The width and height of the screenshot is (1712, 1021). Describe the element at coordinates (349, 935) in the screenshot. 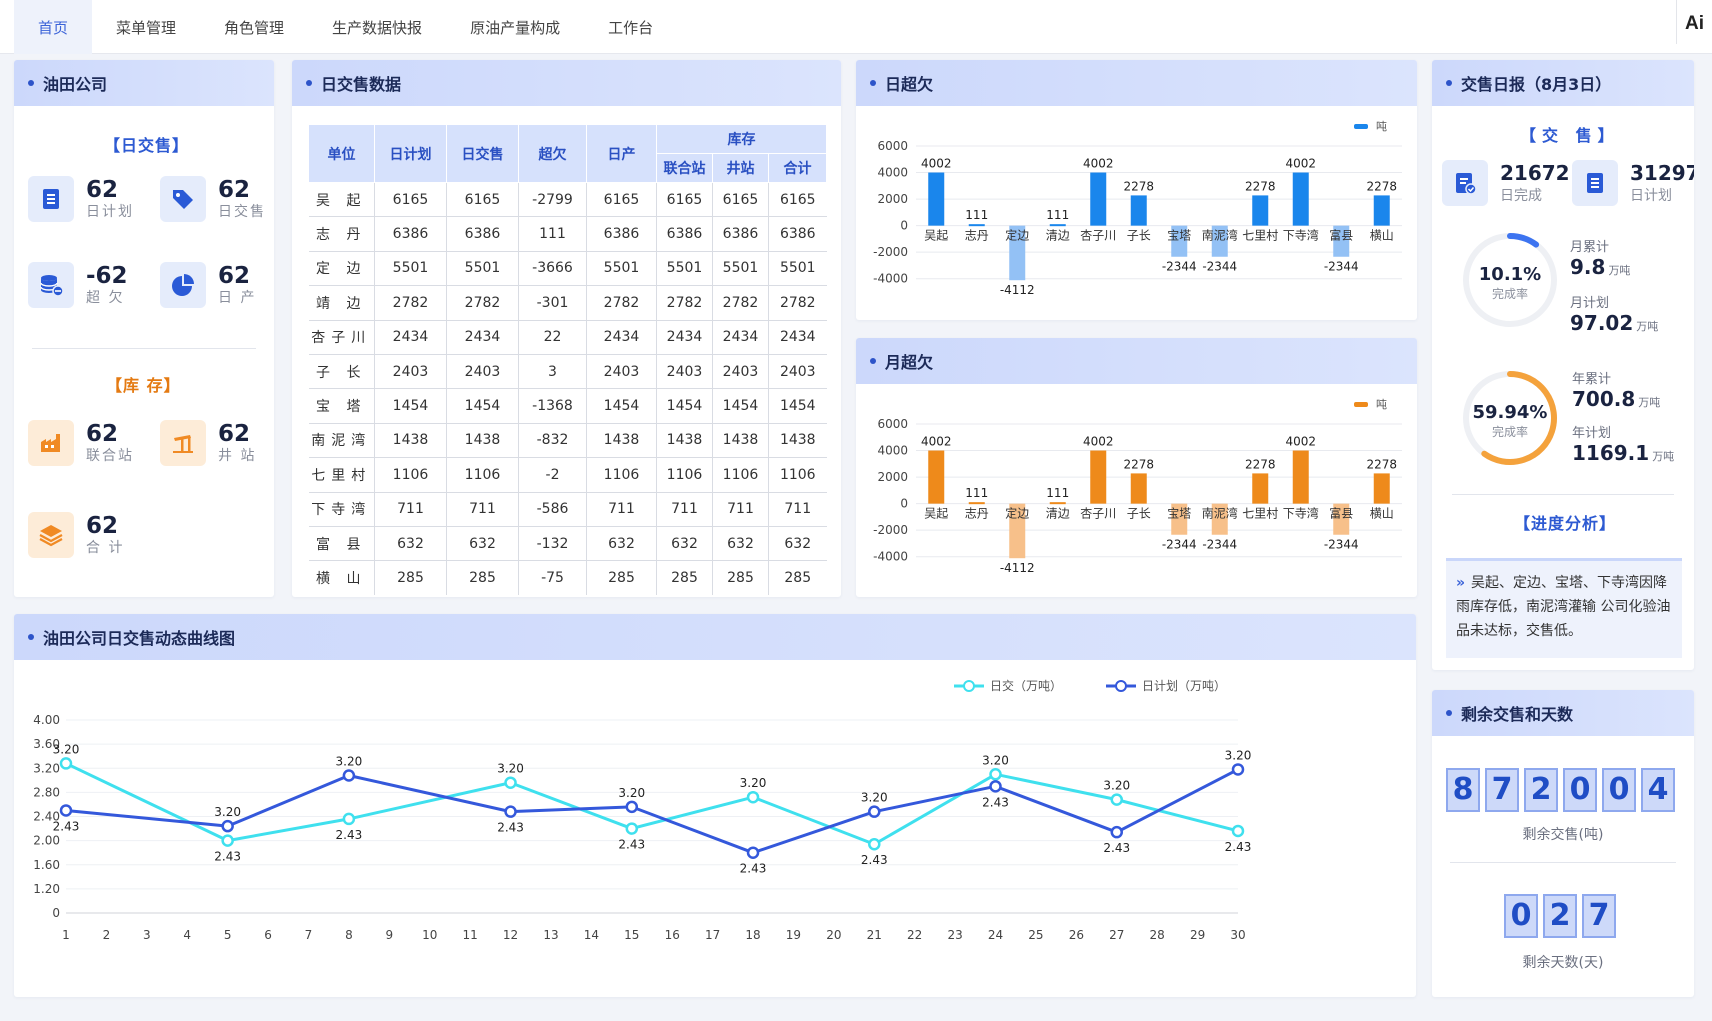

I see `x-tick-label: 8` at that location.